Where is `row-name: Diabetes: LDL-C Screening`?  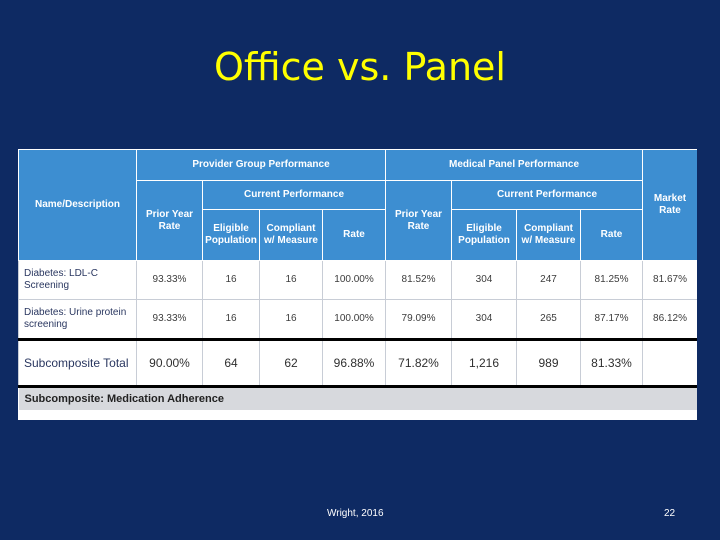
row-name: Diabetes: LDL-C Screening is located at coordinates (77, 280).